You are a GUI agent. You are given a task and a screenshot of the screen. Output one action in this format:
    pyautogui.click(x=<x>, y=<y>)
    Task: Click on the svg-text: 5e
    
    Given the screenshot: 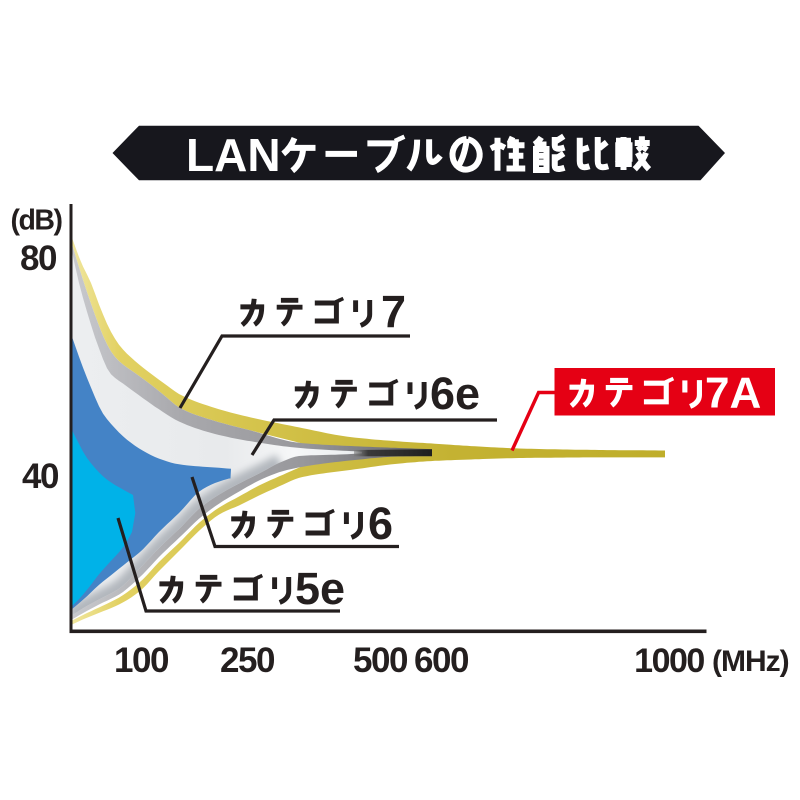 What is the action you would take?
    pyautogui.click(x=320, y=588)
    